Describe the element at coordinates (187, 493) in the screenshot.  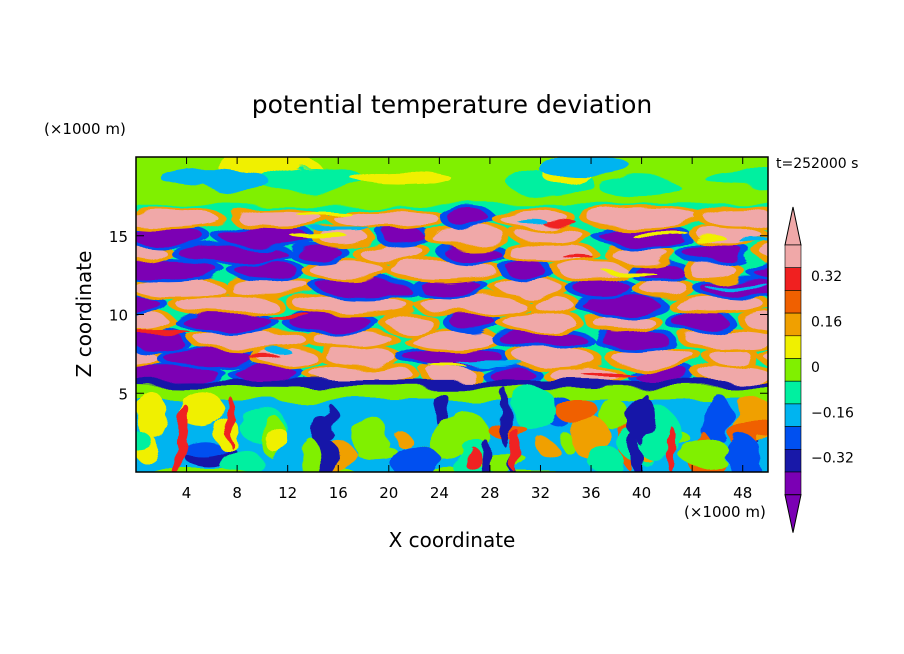
I see `x-tick-label: 4` at that location.